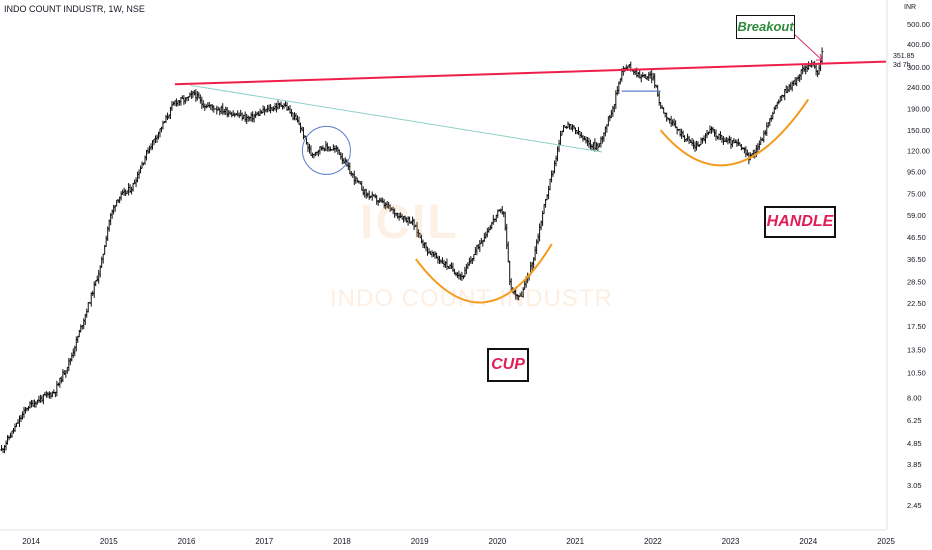 Image resolution: width=932 pixels, height=550 pixels. What do you see at coordinates (910, 7) in the screenshot?
I see `currency-label: INR` at bounding box center [910, 7].